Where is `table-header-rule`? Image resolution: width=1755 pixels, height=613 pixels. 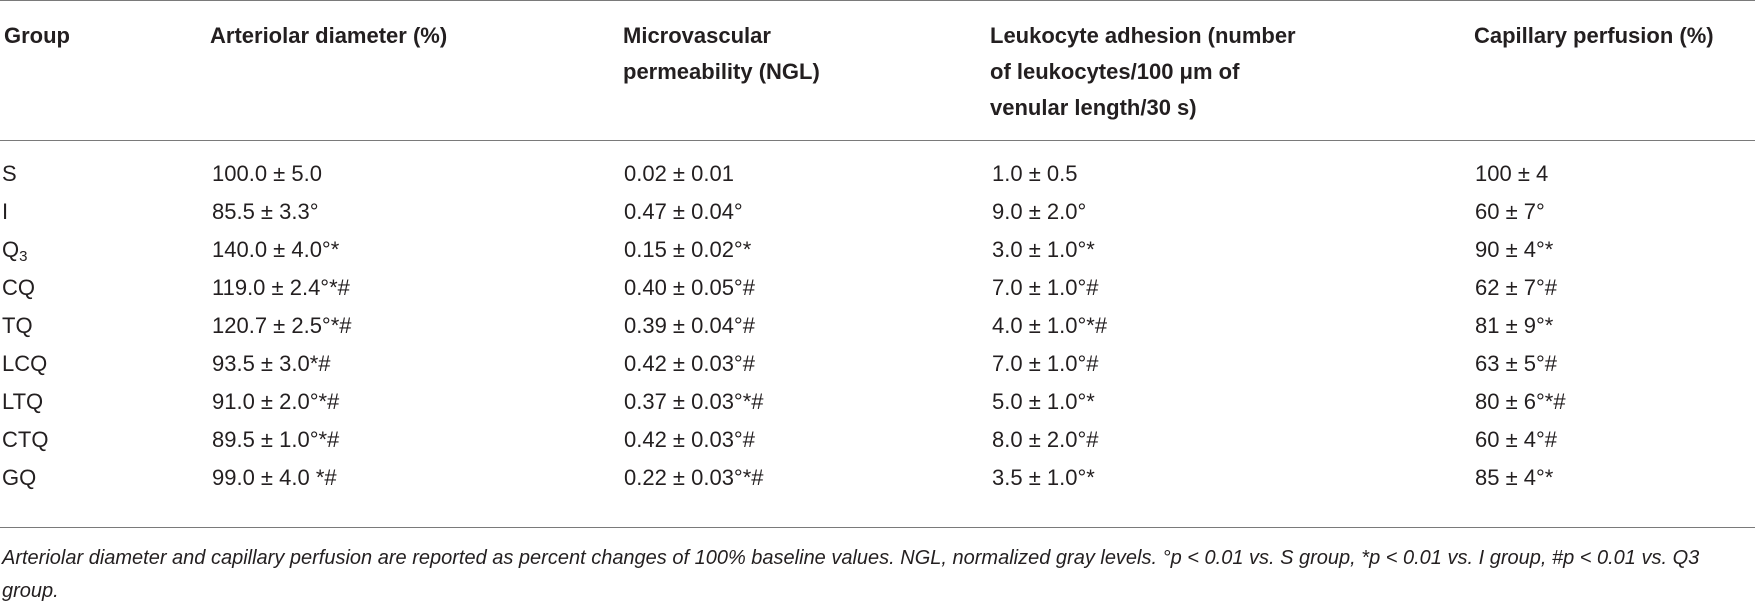 table-header-rule is located at coordinates (877, 140).